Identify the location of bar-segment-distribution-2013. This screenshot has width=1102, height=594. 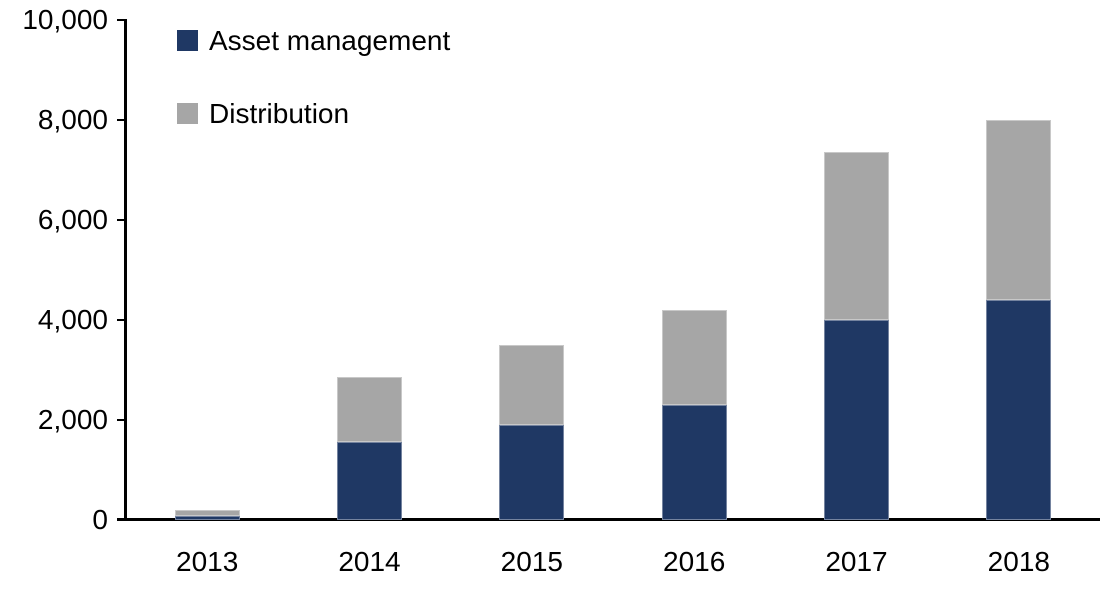
(207, 513).